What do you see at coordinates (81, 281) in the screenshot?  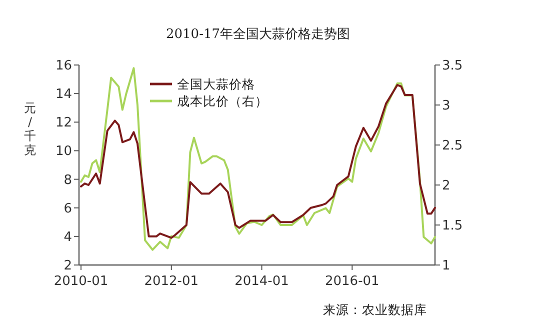 I see `x-tick-label: 2010-01` at bounding box center [81, 281].